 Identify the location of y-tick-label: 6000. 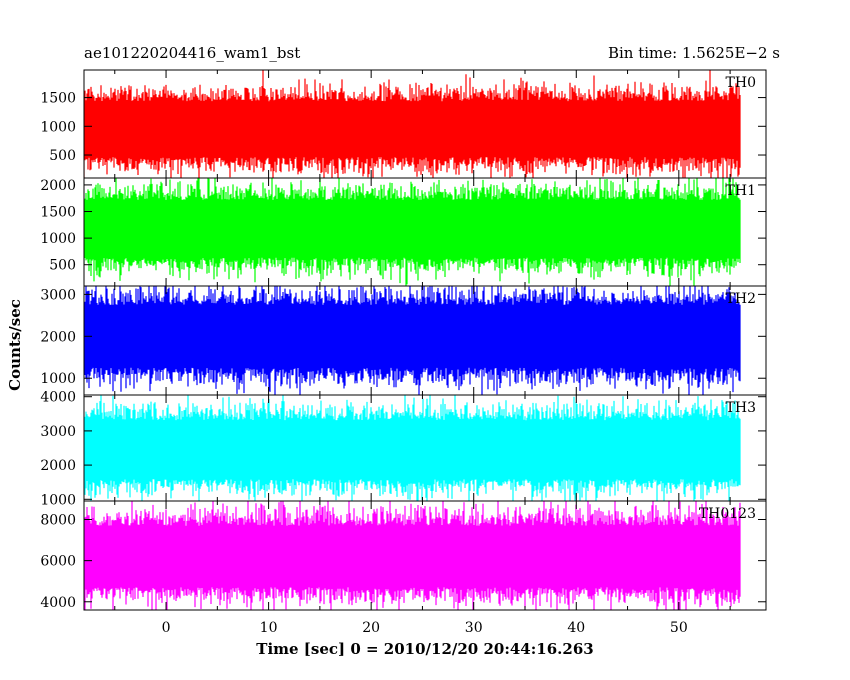
(58, 562).